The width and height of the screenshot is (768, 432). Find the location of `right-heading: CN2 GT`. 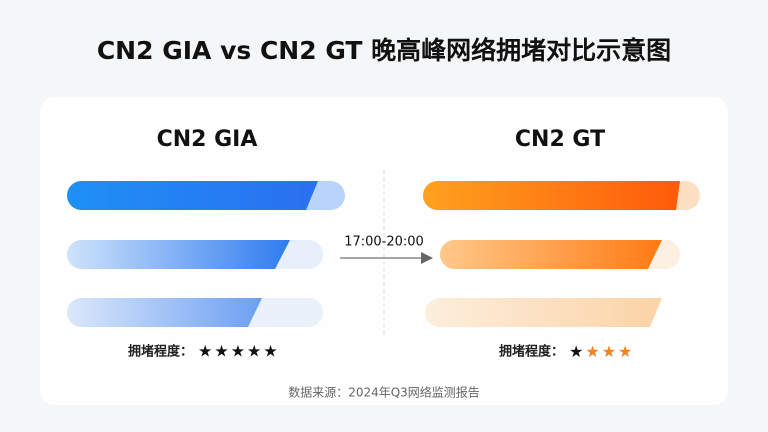

right-heading: CN2 GT is located at coordinates (560, 139).